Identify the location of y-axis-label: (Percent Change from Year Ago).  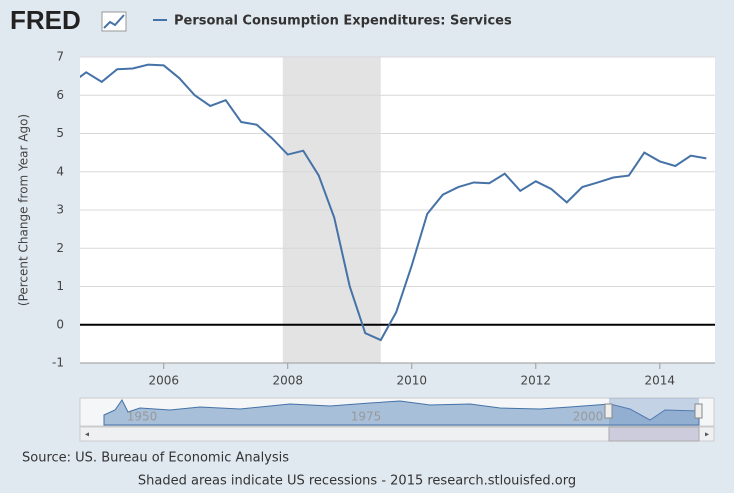
(24, 210).